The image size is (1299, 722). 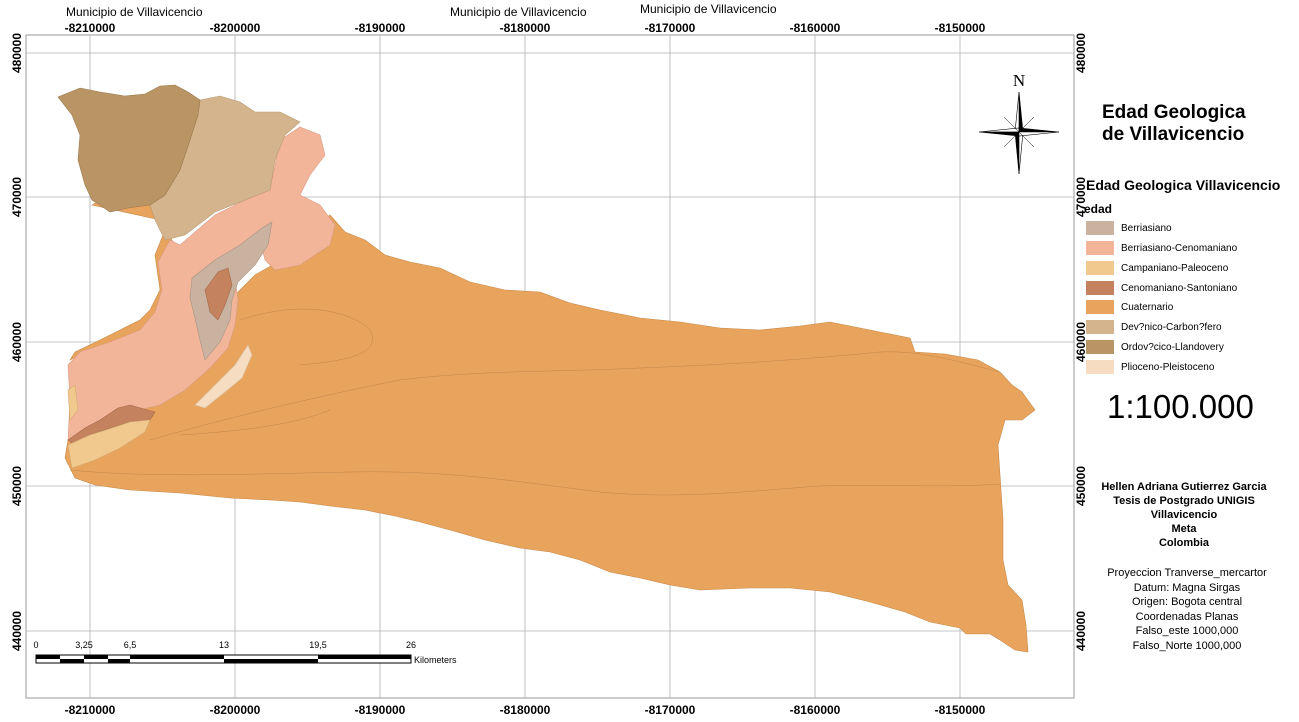 I want to click on x-tick-bottom: -8160000, so click(x=815, y=710).